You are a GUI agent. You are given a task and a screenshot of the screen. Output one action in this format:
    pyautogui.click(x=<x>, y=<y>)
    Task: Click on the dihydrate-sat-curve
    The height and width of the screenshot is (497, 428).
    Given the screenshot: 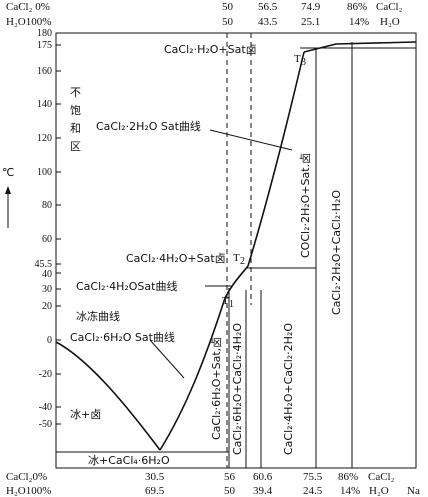 What is the action you would take?
    pyautogui.click(x=276, y=159)
    